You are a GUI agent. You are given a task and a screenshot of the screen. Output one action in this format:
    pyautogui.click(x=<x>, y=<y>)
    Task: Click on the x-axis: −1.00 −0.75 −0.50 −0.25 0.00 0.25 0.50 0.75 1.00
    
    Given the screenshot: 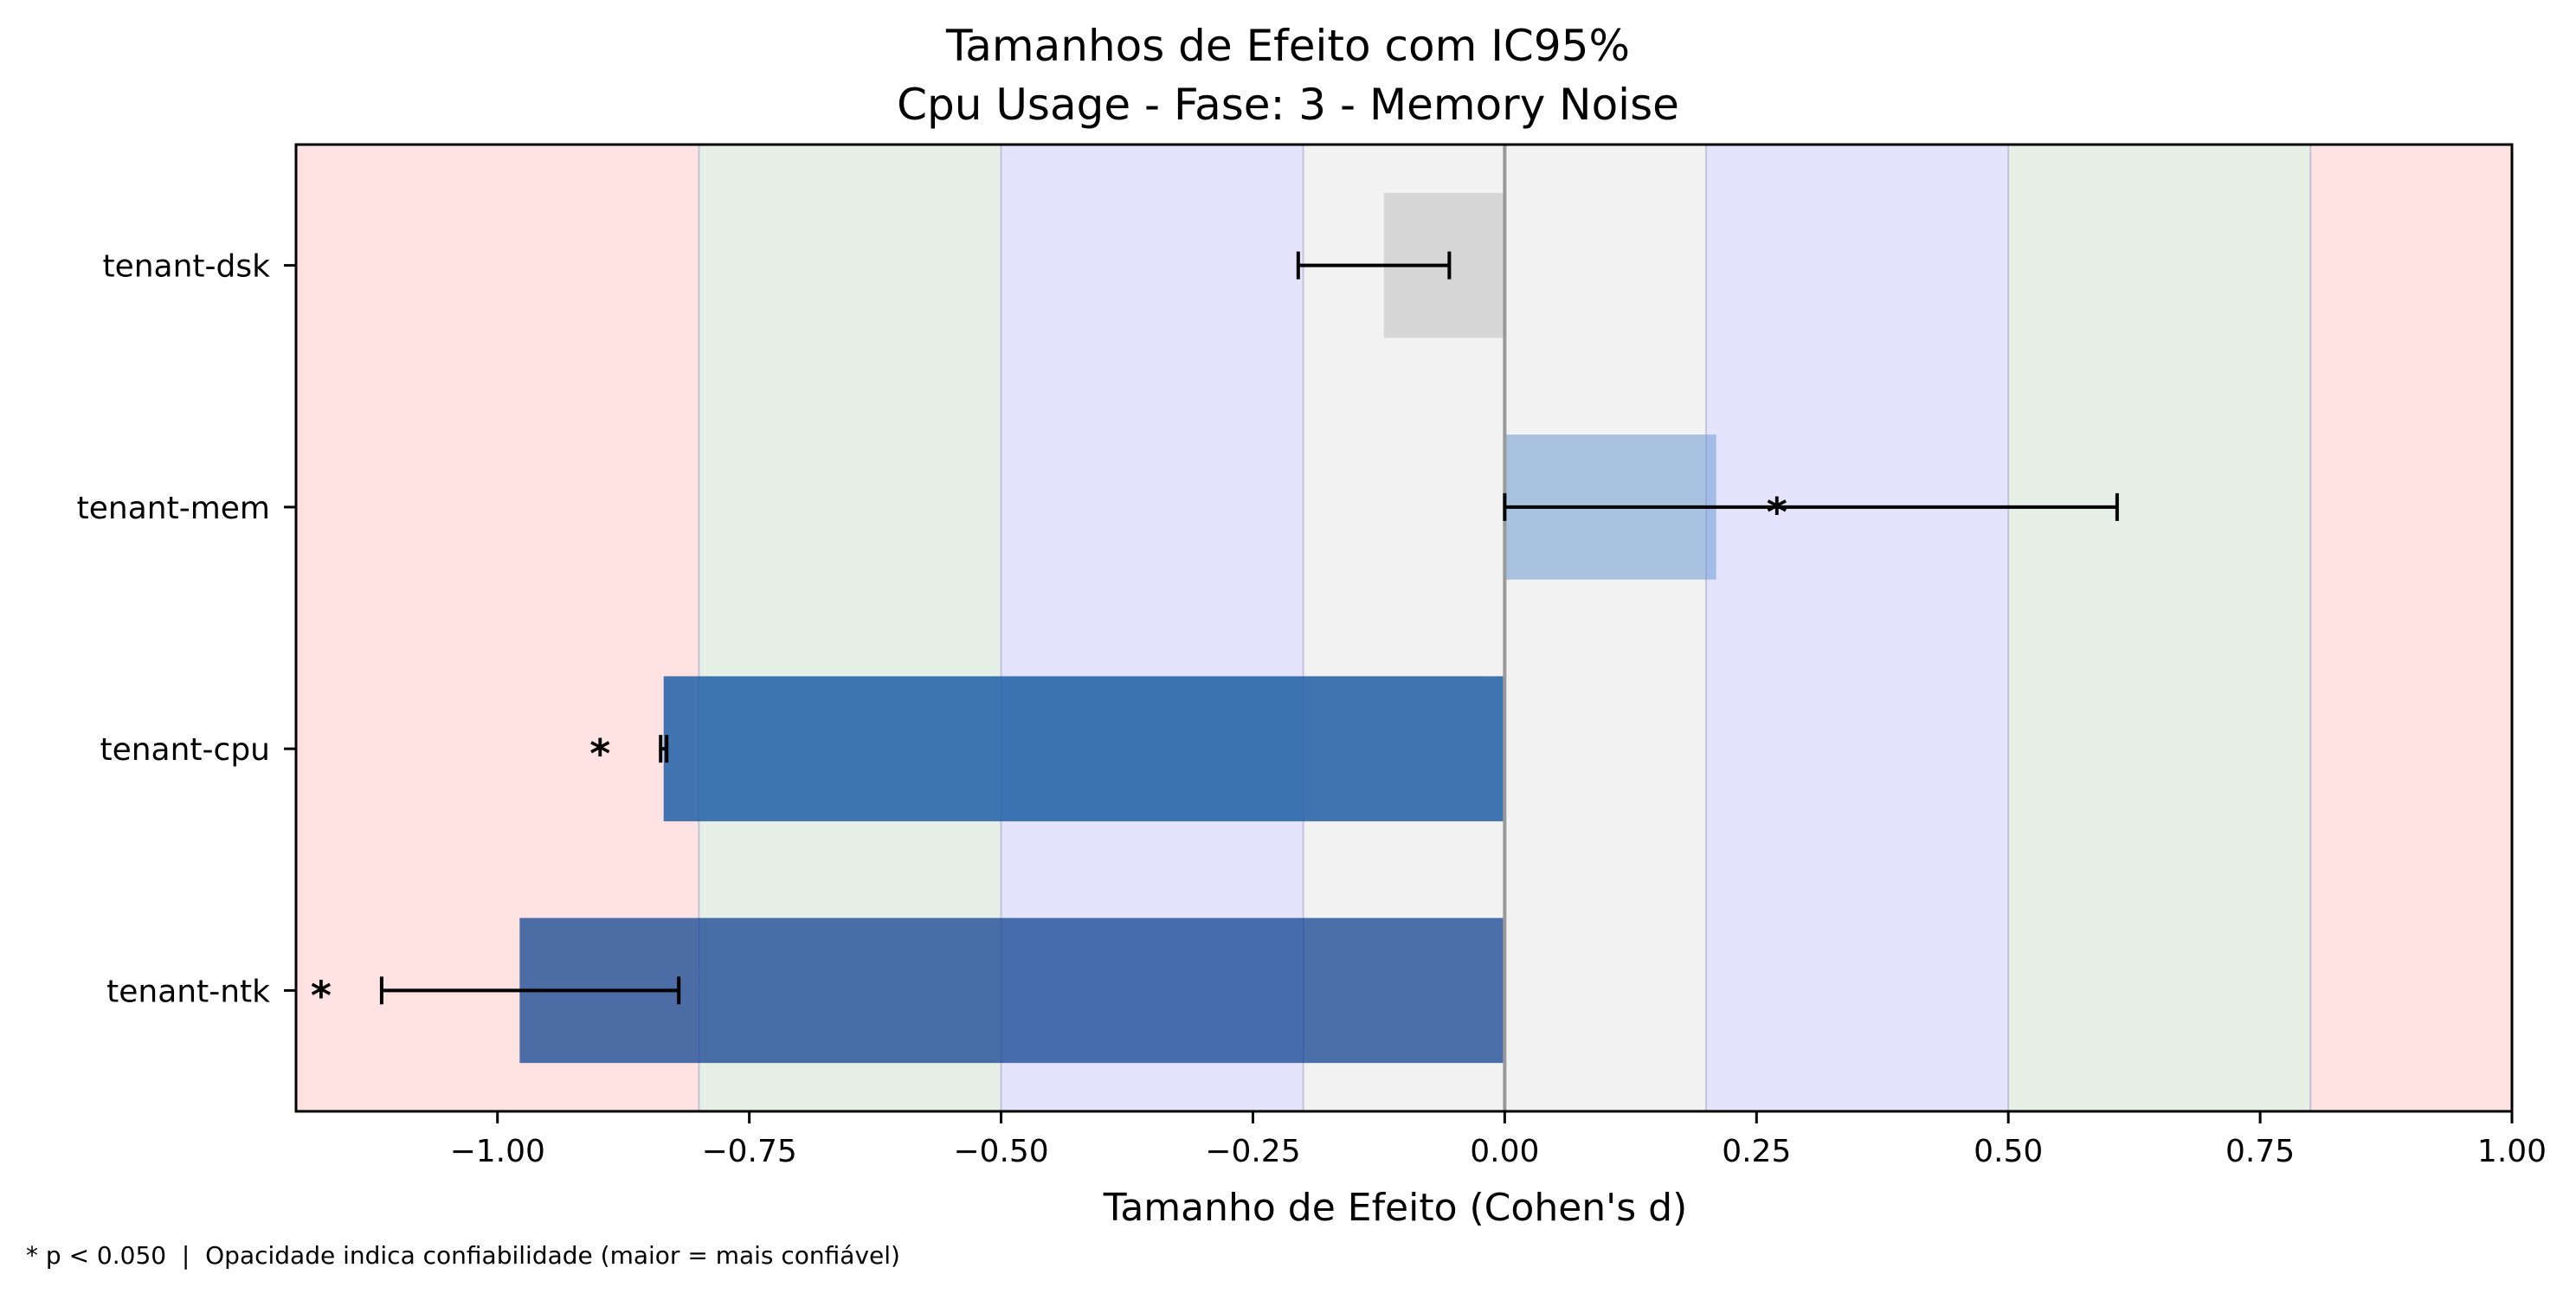 What is the action you would take?
    pyautogui.click(x=1498, y=1140)
    